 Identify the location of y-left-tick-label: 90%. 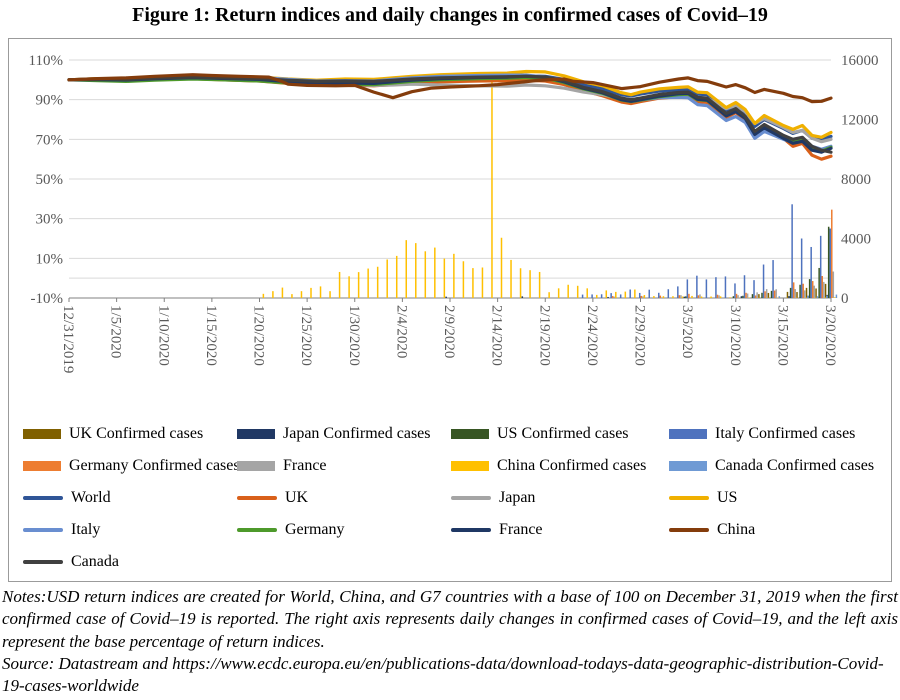
(50, 101).